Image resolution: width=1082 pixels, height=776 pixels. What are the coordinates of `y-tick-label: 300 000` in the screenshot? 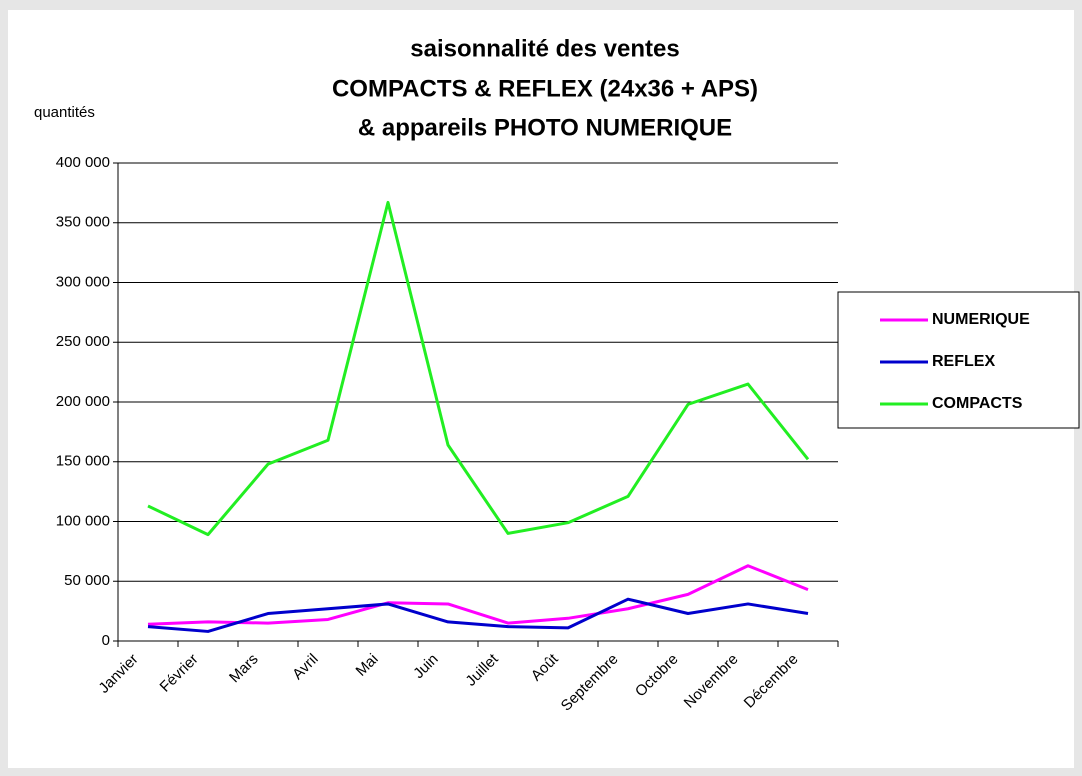 It's located at (83, 281).